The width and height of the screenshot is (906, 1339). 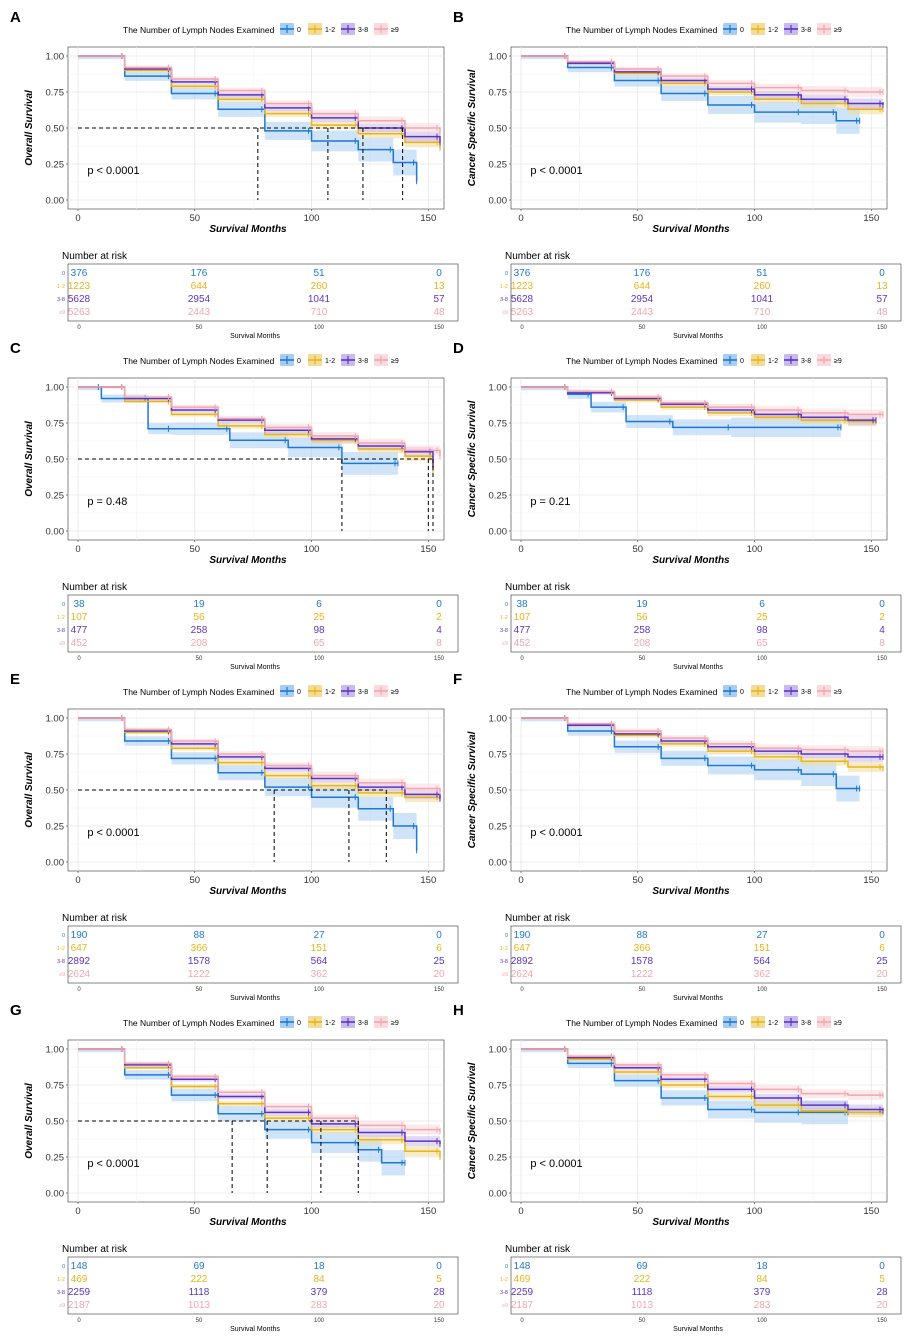 What do you see at coordinates (79, 1266) in the screenshot?
I see `risk-number: 148` at bounding box center [79, 1266].